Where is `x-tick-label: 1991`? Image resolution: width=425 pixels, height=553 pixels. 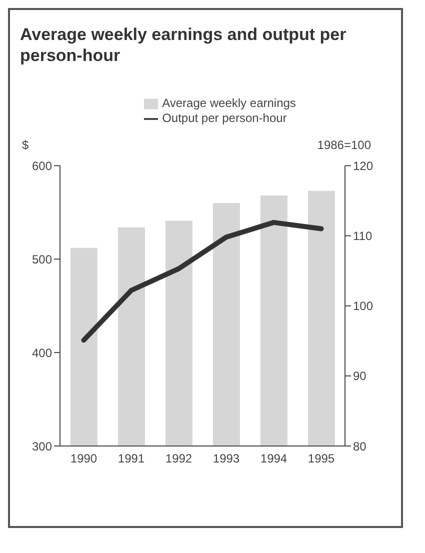
x-tick-label: 1991 is located at coordinates (131, 459).